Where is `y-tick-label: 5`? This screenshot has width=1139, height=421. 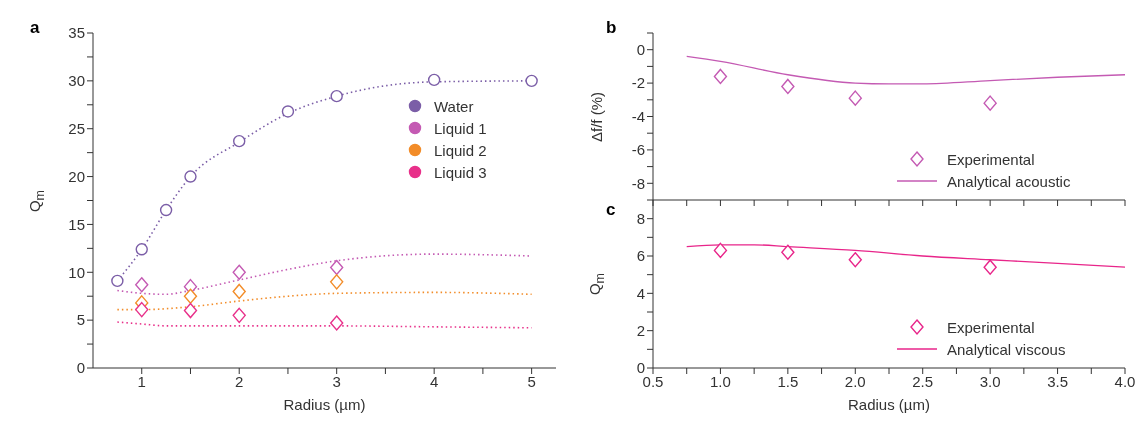
y-tick-label: 5 is located at coordinates (80, 320).